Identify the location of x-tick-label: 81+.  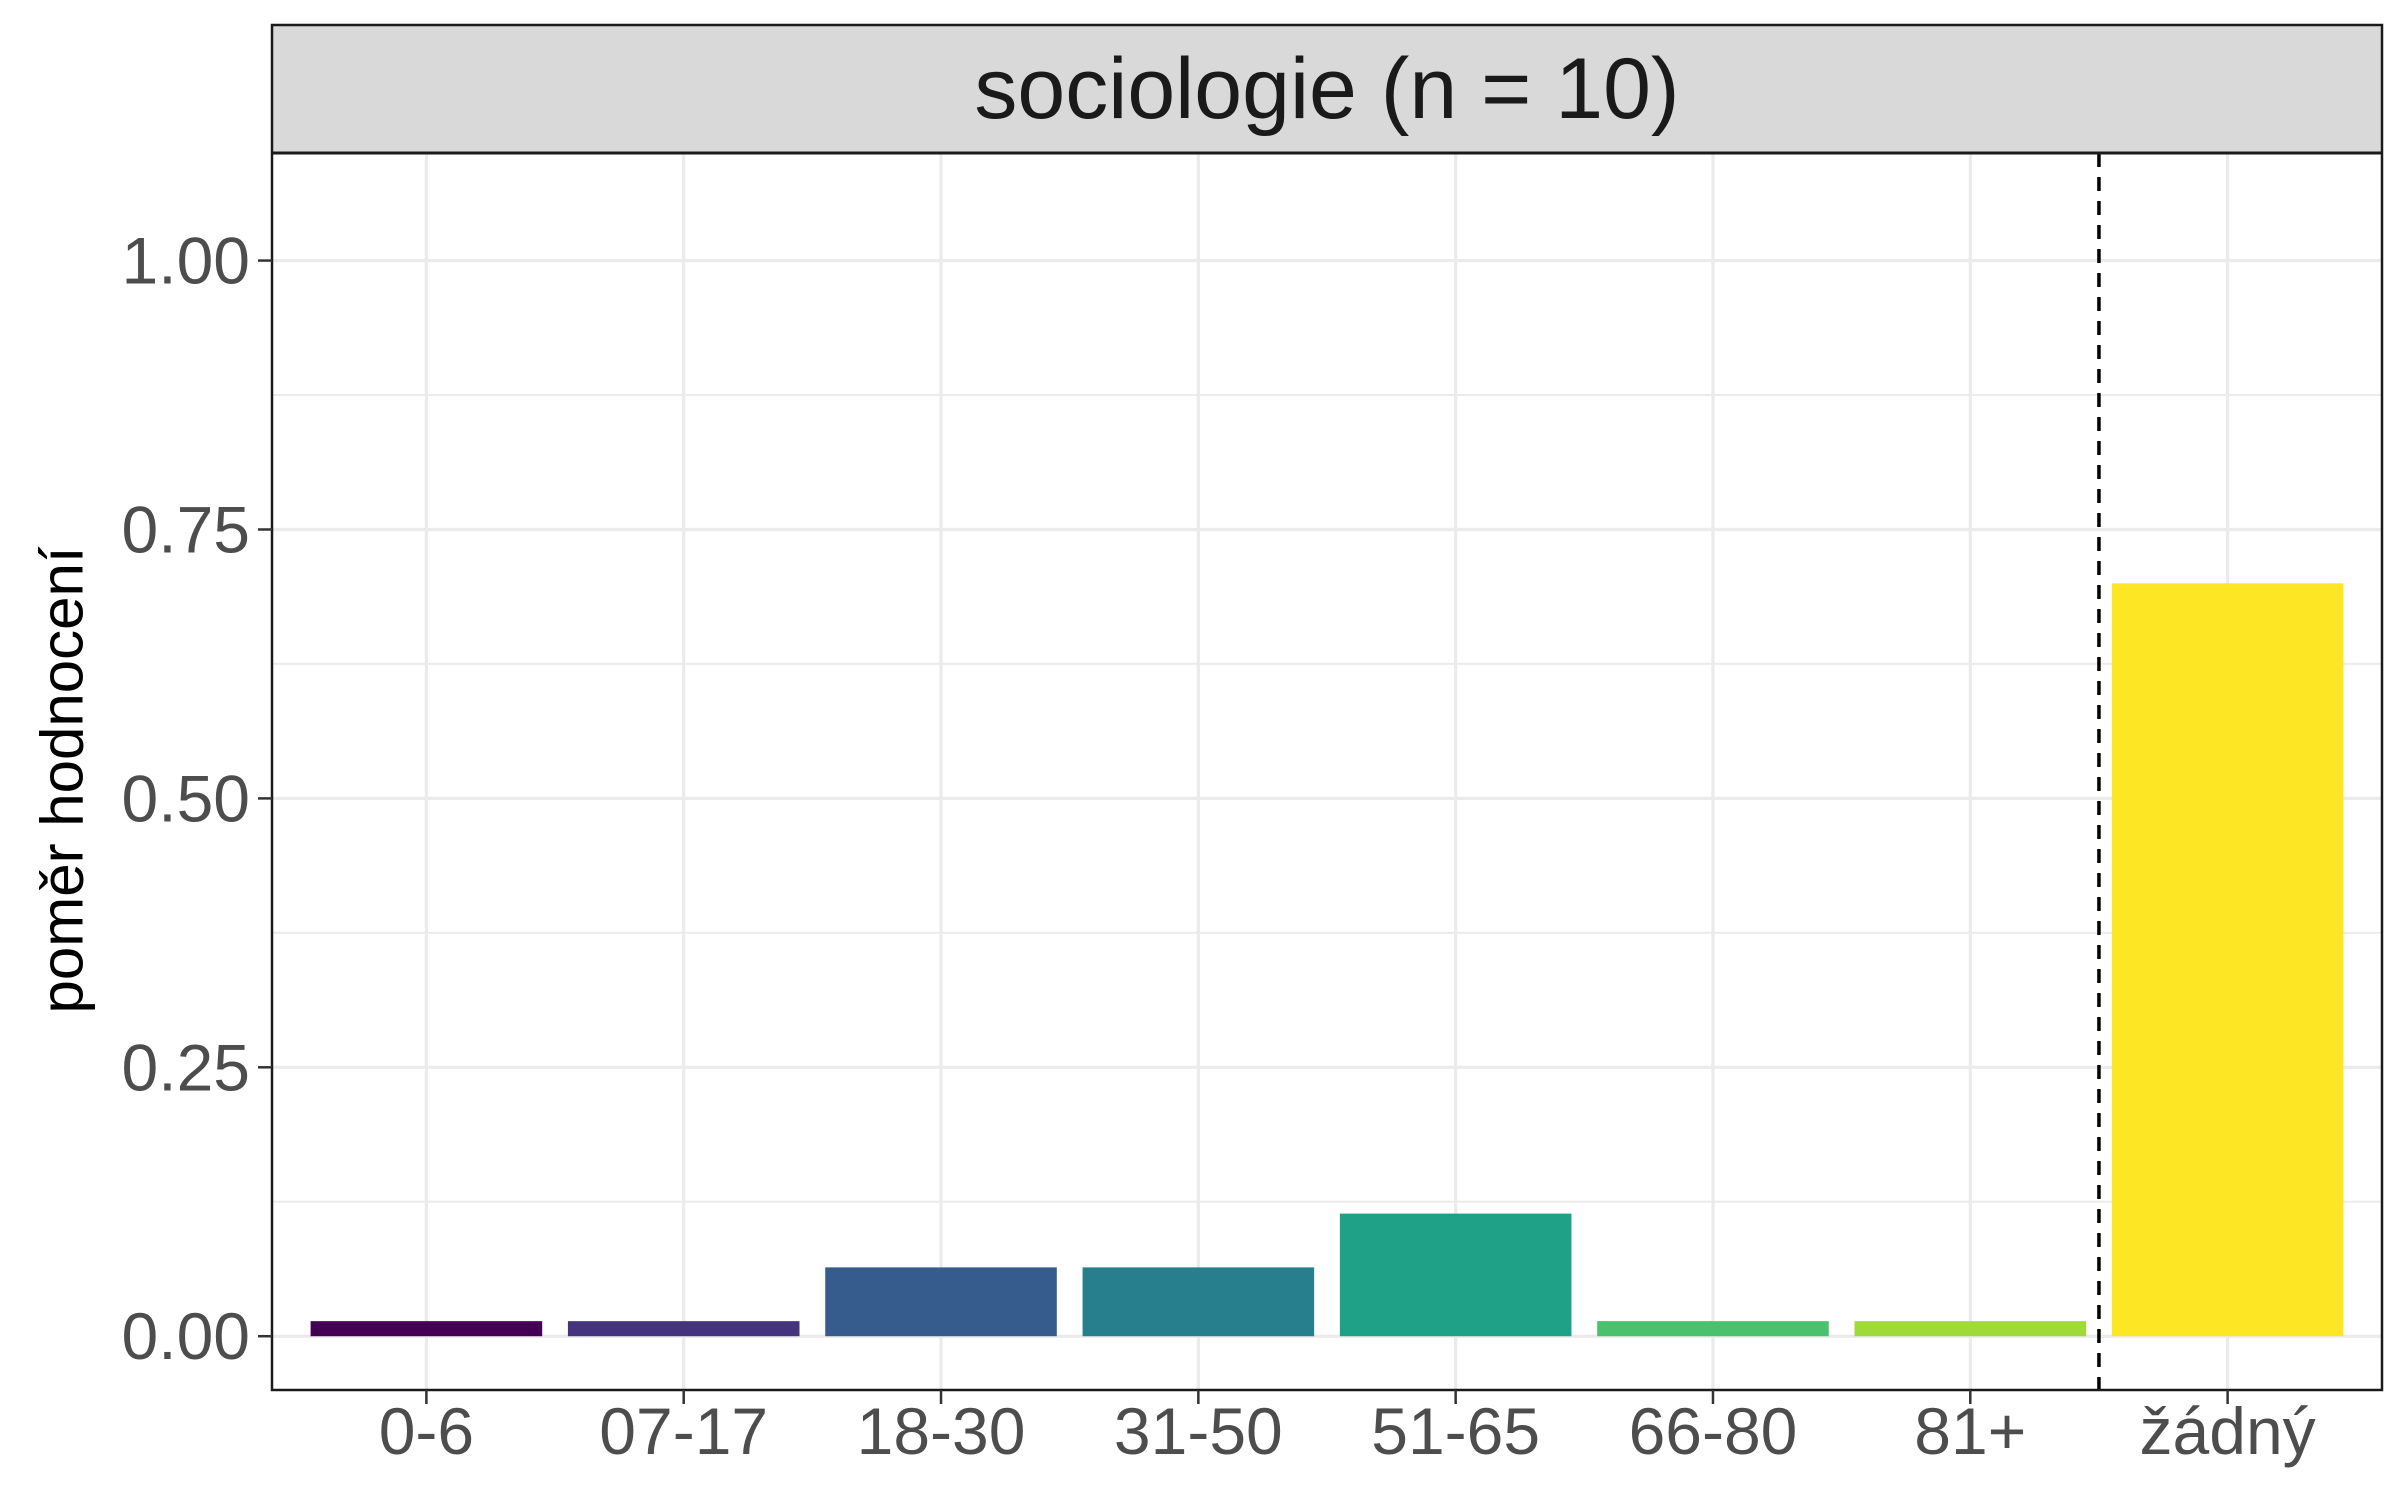
(1970, 1431).